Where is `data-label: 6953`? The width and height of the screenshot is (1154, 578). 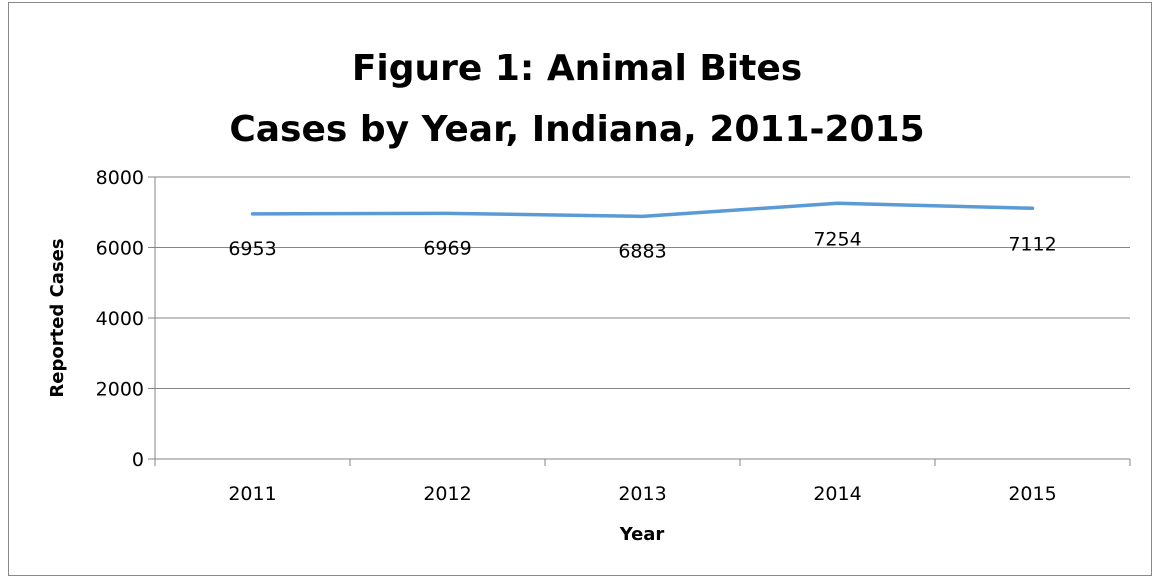
data-label: 6953 is located at coordinates (252, 249).